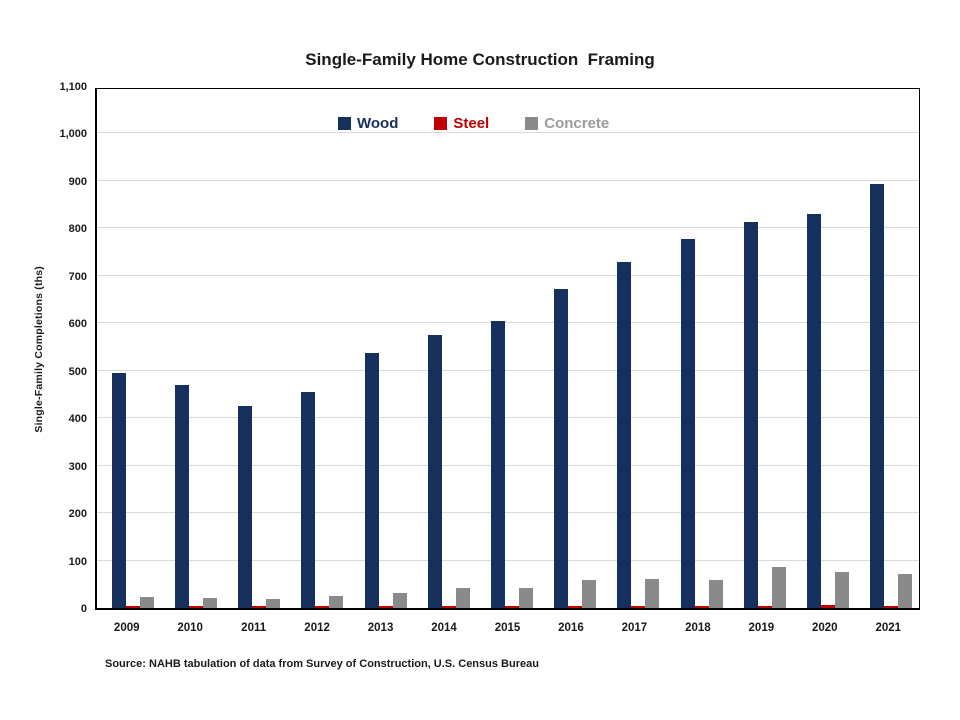 The image size is (960, 720). Describe the element at coordinates (887, 348) in the screenshot. I see `bar-group-2021` at that location.